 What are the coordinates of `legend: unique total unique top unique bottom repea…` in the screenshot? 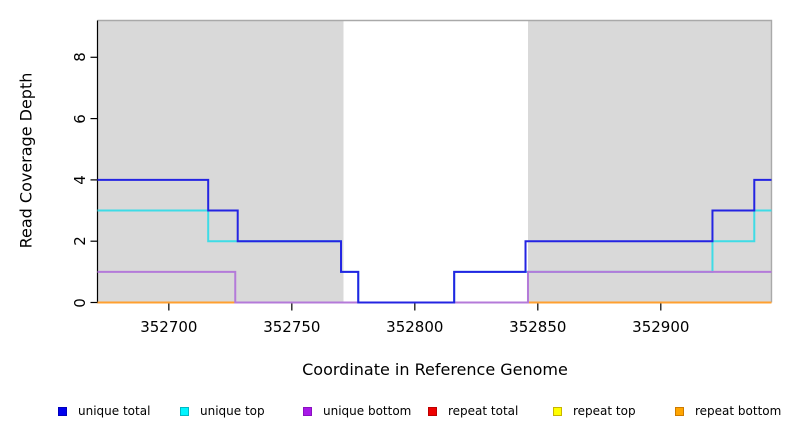 It's located at (396, 409).